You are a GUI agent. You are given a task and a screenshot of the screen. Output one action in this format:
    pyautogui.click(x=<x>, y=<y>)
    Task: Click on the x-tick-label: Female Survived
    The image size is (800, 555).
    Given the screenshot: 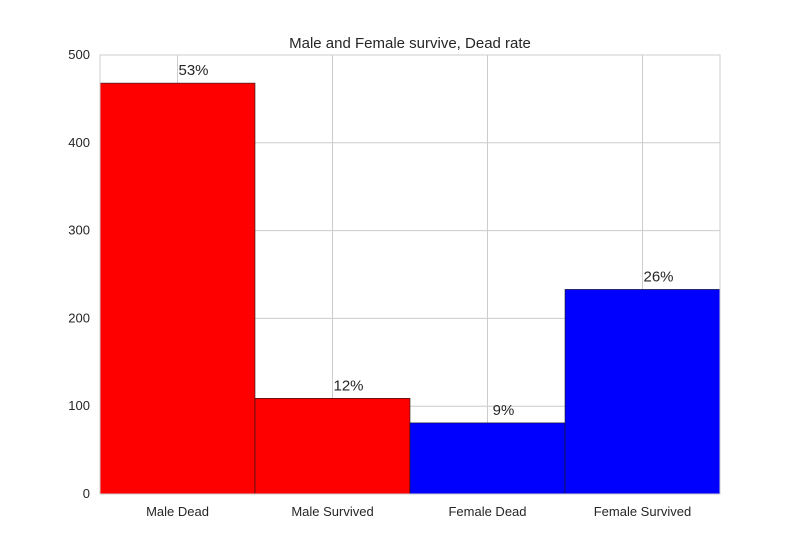 What is the action you would take?
    pyautogui.click(x=643, y=511)
    